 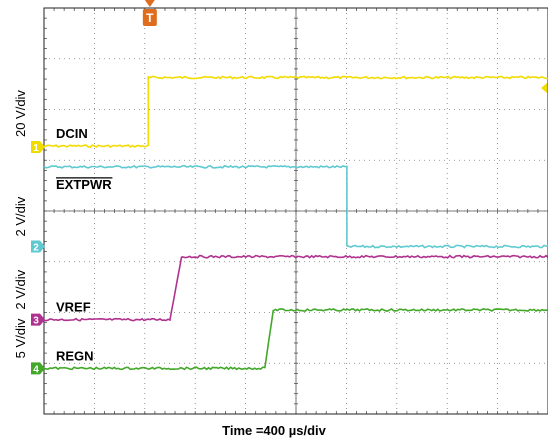 I want to click on trigger-marker: T, so click(x=149, y=13).